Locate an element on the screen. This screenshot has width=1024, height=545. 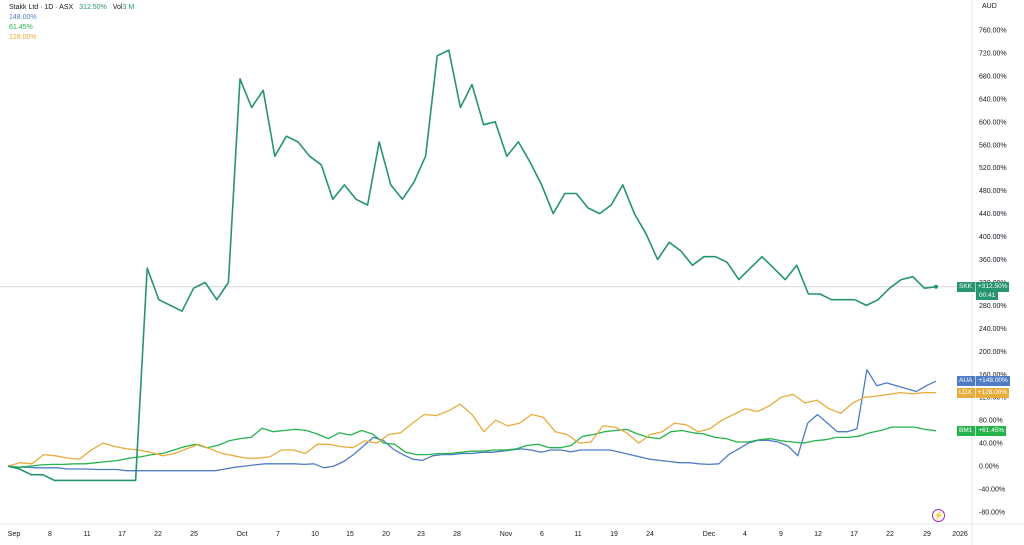
y-tick-label: 440.00% is located at coordinates (993, 214).